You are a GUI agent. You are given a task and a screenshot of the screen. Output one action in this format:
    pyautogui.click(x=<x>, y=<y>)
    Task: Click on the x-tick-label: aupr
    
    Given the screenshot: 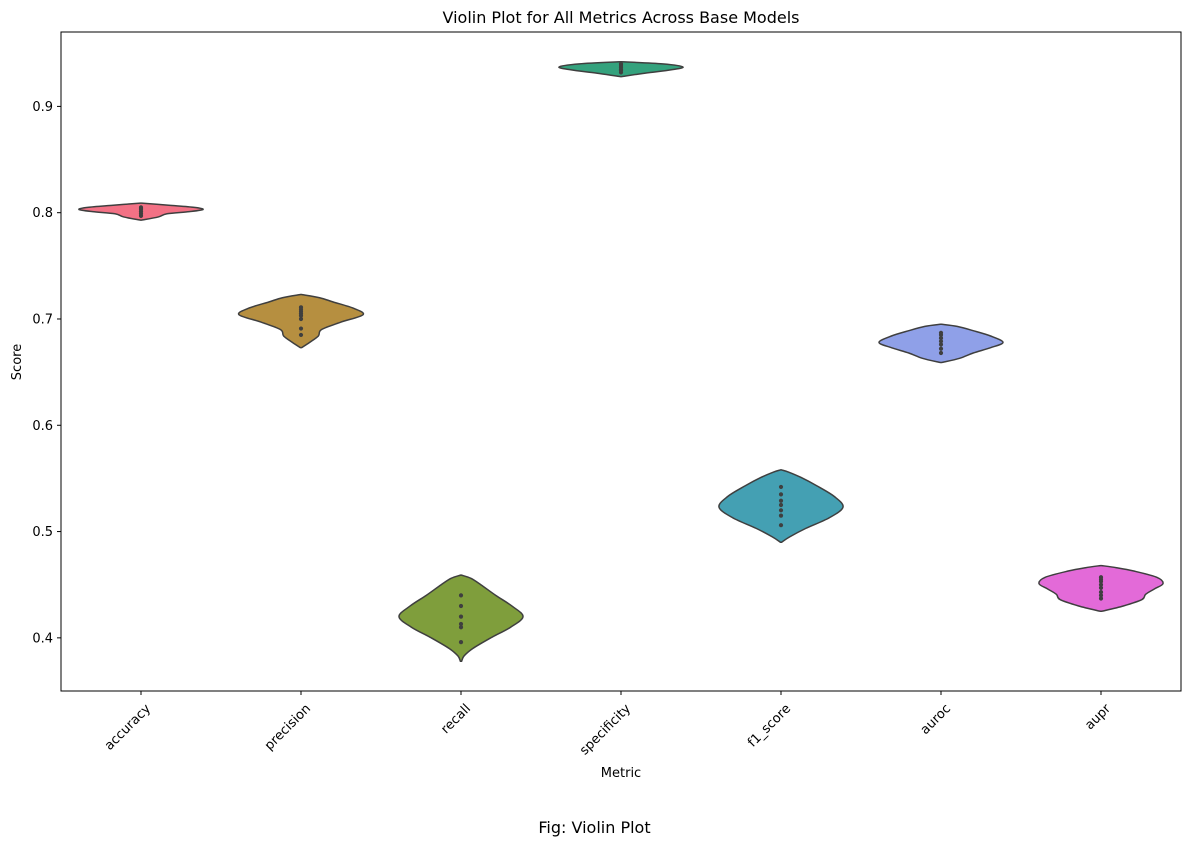 What is the action you would take?
    pyautogui.click(x=1098, y=717)
    